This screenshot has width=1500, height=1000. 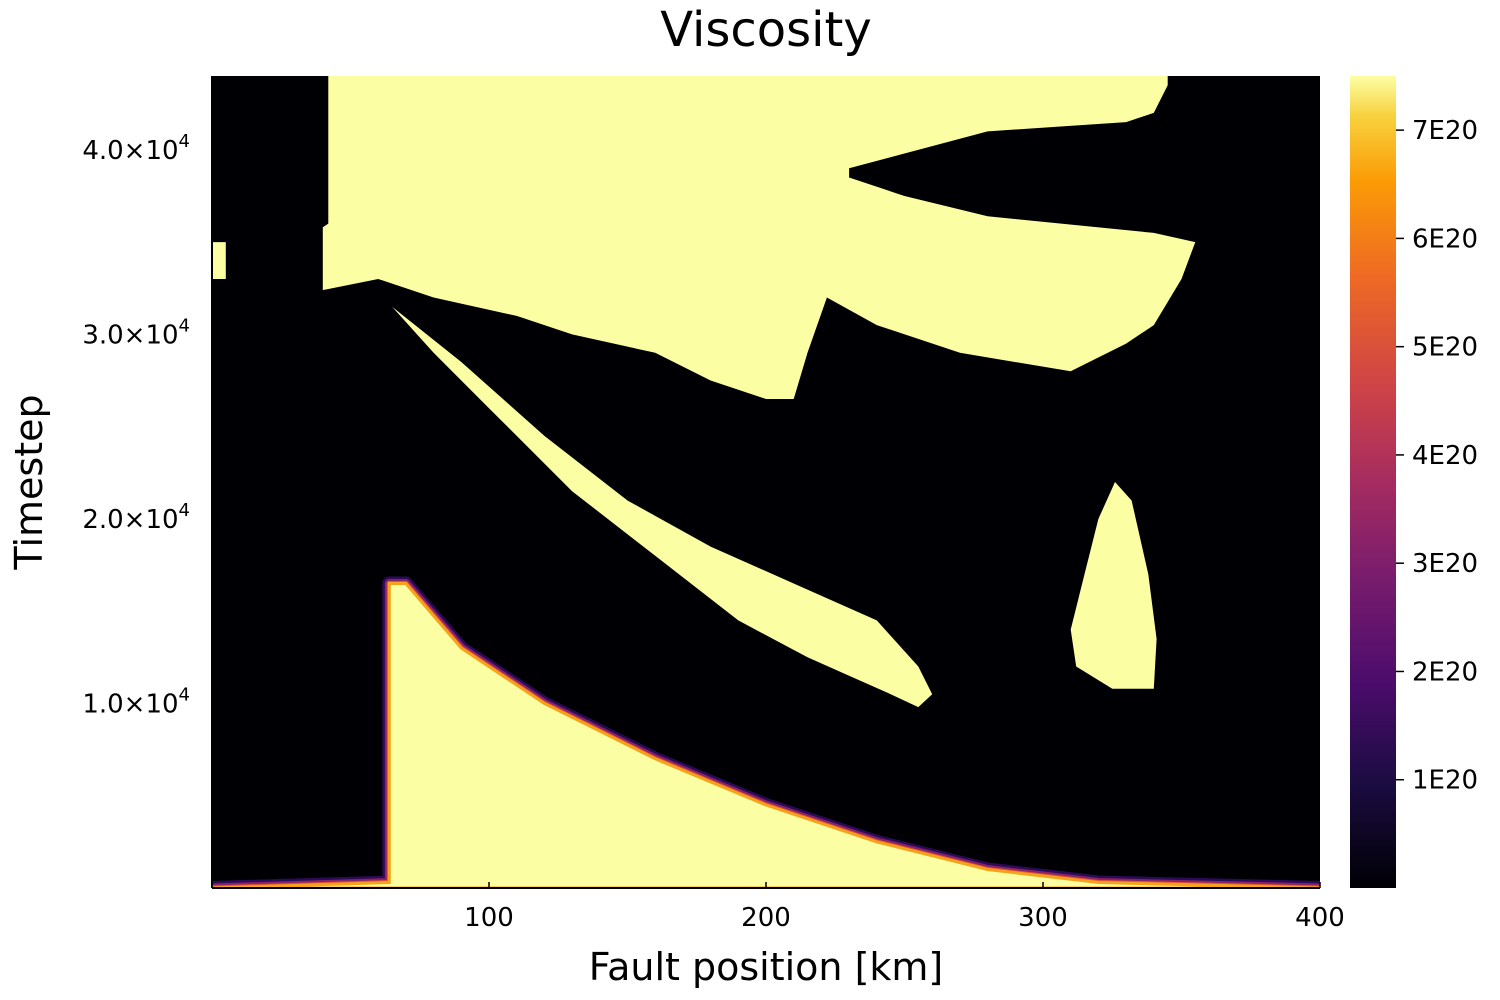 What do you see at coordinates (489, 918) in the screenshot?
I see `x-tick-label: 100` at bounding box center [489, 918].